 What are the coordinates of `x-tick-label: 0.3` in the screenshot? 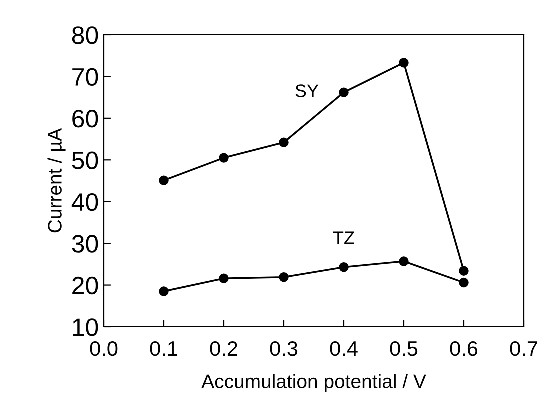 It's located at (284, 348).